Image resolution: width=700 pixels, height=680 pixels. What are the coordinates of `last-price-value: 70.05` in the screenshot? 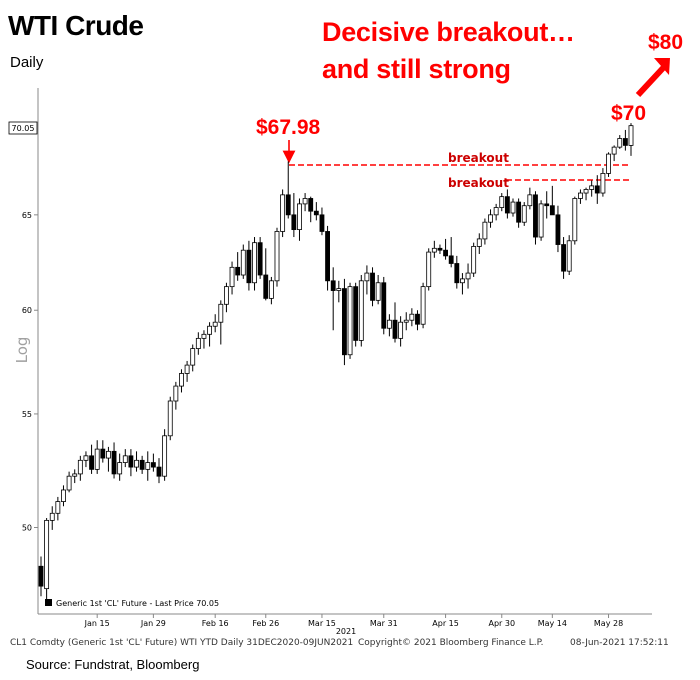 It's located at (23, 128).